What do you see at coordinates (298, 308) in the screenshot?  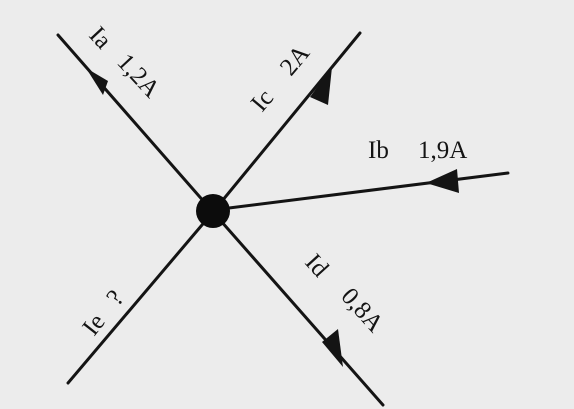 I see `wire-id` at bounding box center [298, 308].